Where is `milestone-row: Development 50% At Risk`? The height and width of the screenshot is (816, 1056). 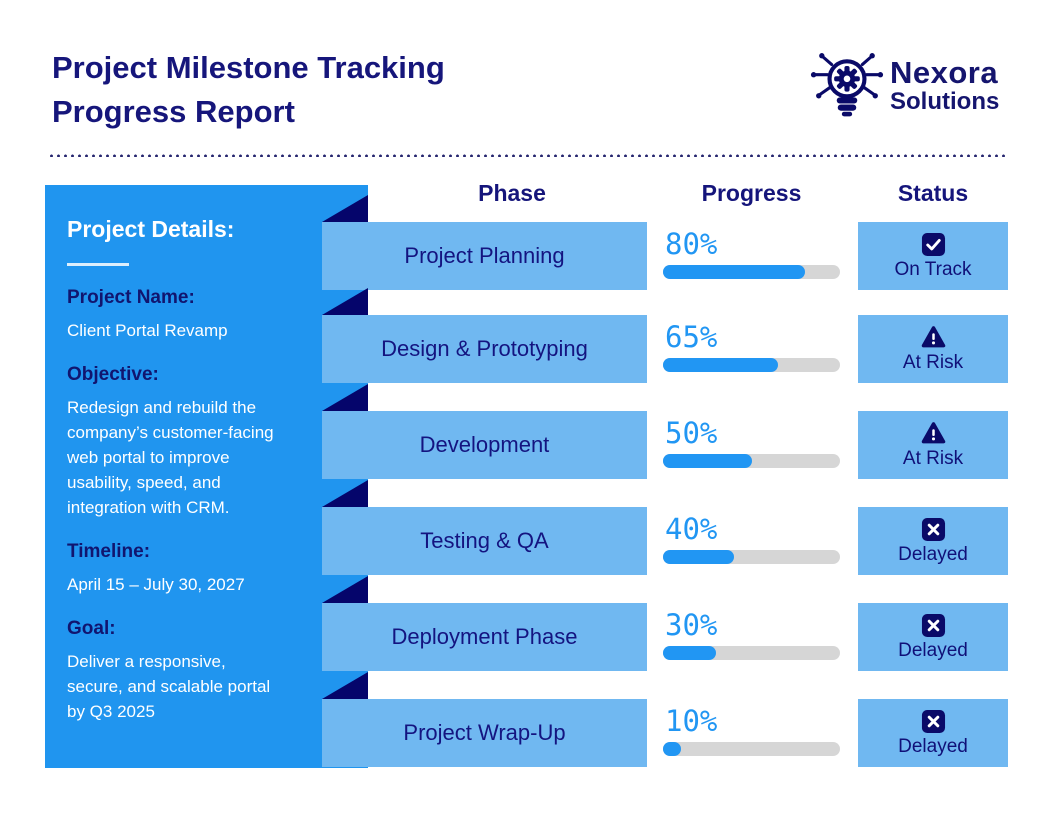
milestone-row: Development 50% At Risk is located at coordinates (528, 431).